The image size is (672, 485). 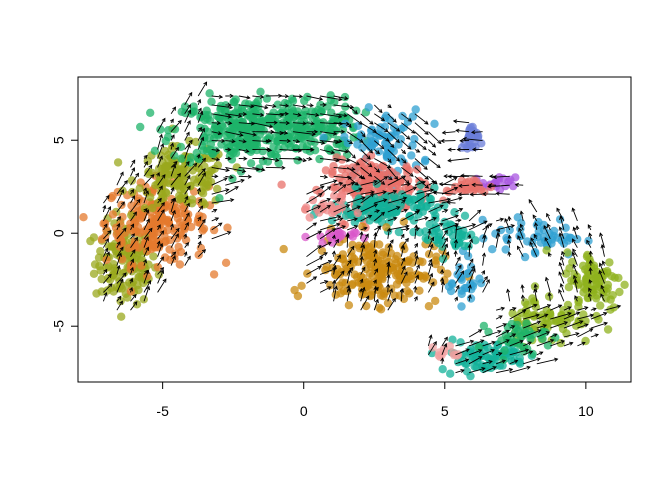 I want to click on x-tick-label: -5, so click(x=162, y=411).